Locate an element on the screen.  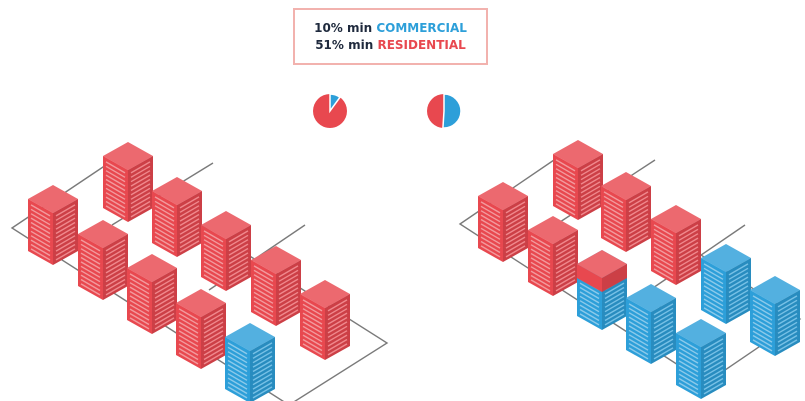
legend-commercial-line: 10% min COMMERCIAL is located at coordinates (390, 28).